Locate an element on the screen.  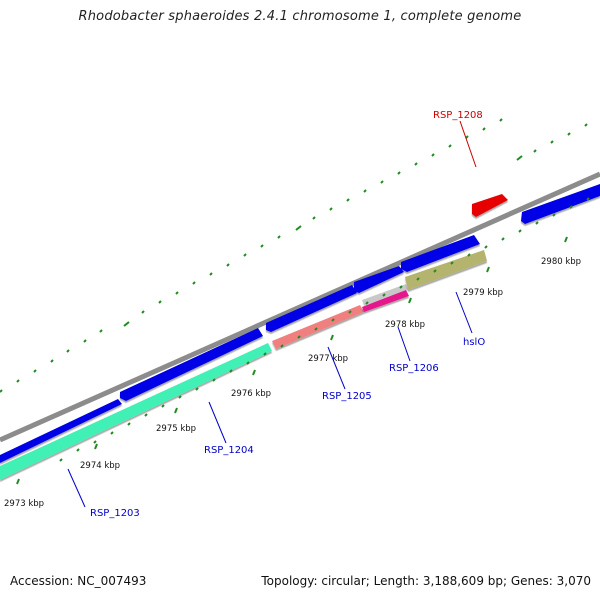
gene-rsp1206-block is located at coordinates (385, 301).